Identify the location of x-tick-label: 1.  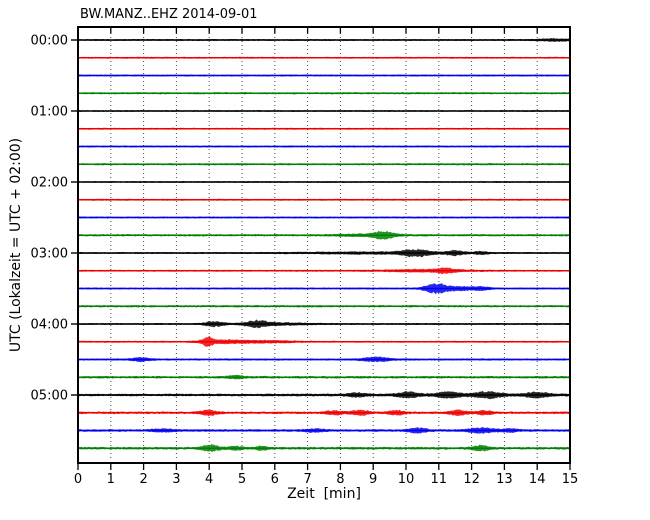
(111, 479).